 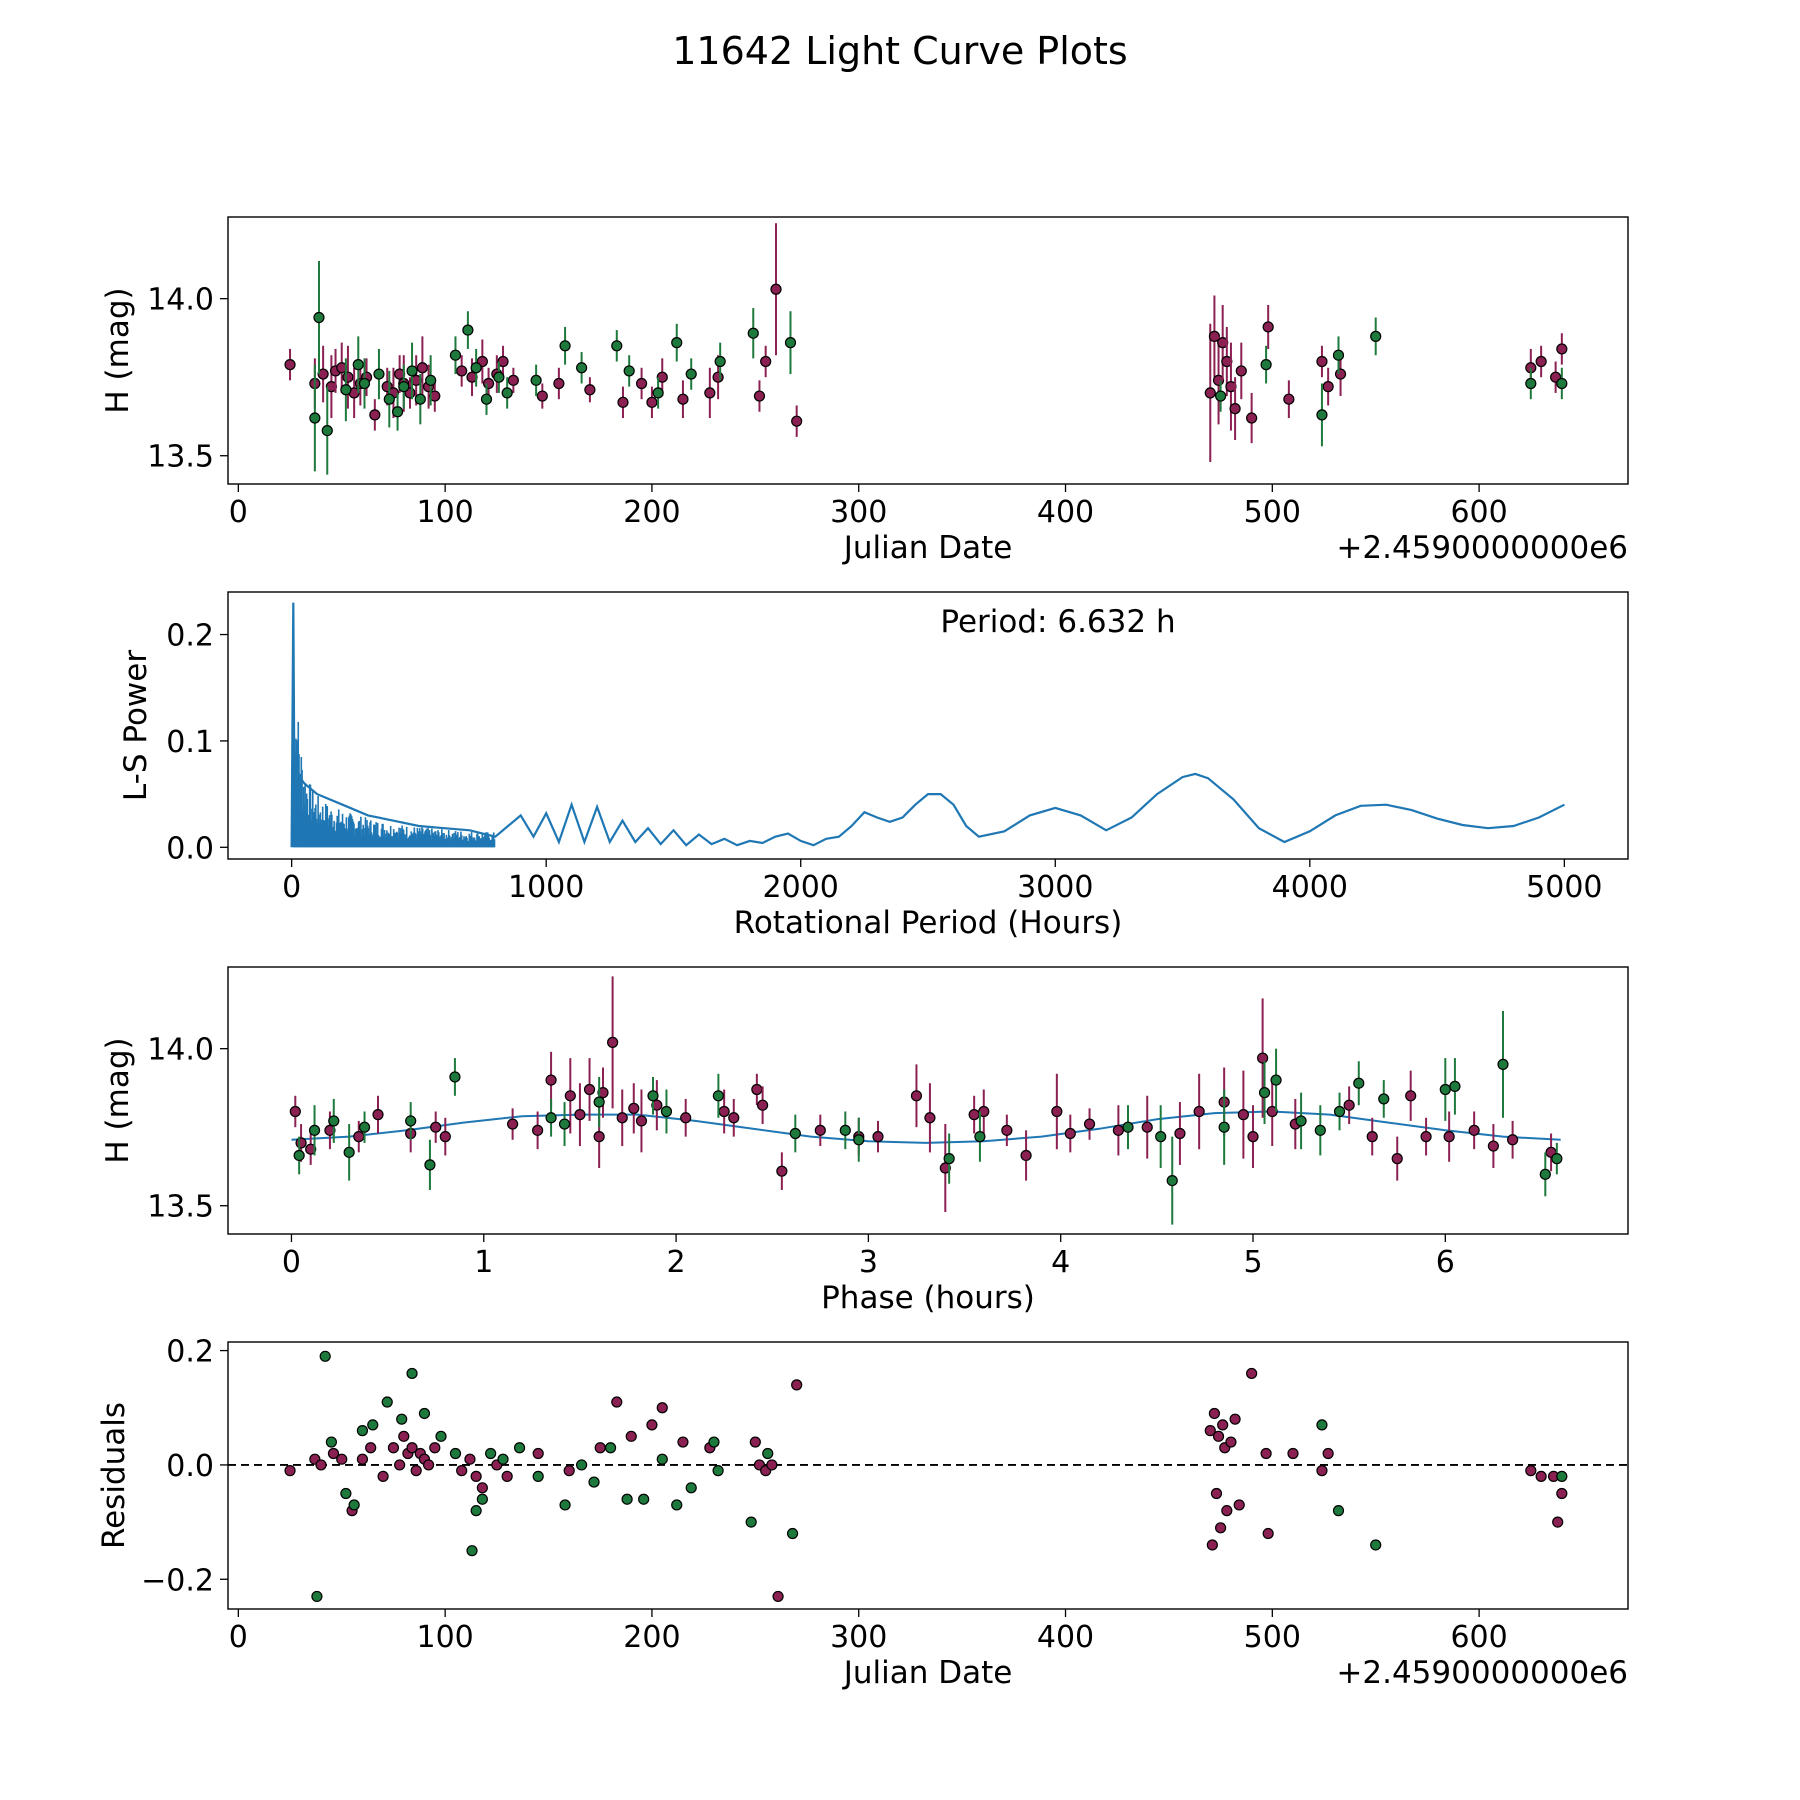 I want to click on axes-frame, so click(x=928, y=350).